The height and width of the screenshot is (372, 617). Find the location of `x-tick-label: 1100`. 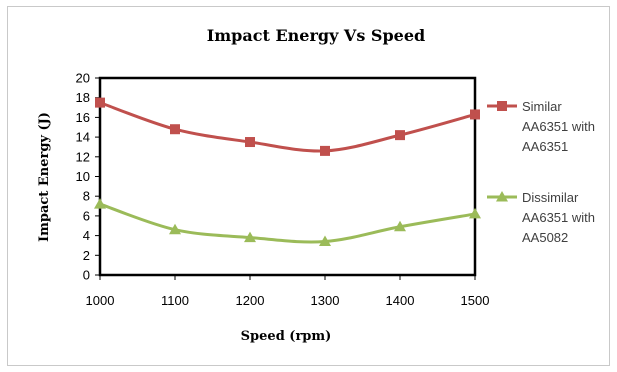

x-tick-label: 1100 is located at coordinates (175, 300).